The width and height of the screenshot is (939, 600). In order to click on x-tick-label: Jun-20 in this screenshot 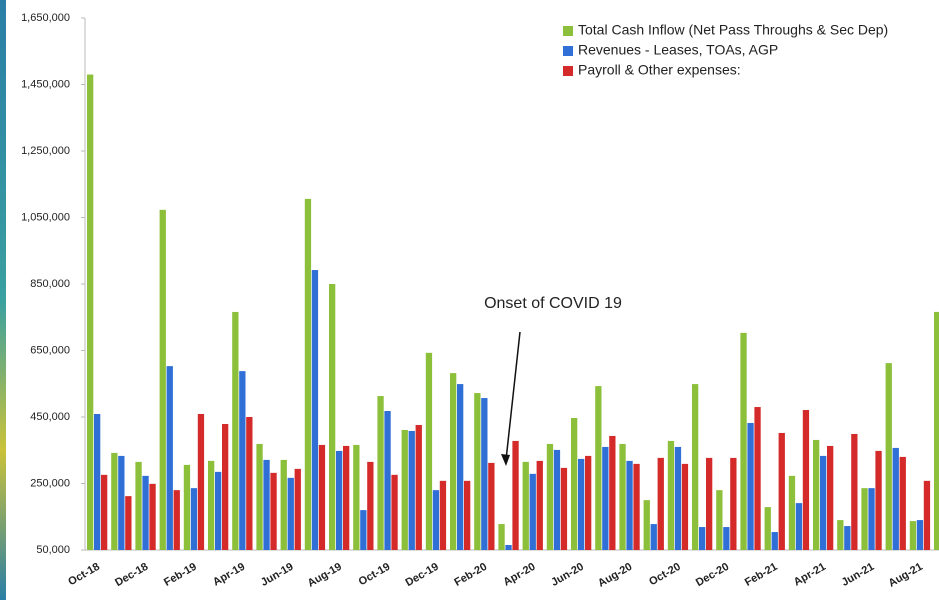, I will do `click(567, 575)`.